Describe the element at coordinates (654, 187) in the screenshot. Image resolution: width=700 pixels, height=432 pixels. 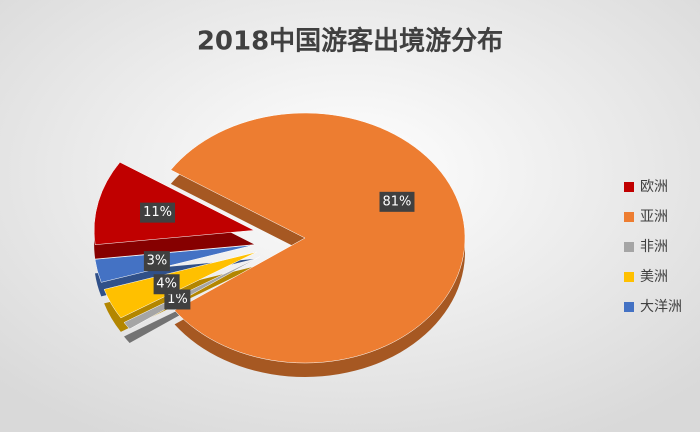
I see `legend-label: 欧洲` at that location.